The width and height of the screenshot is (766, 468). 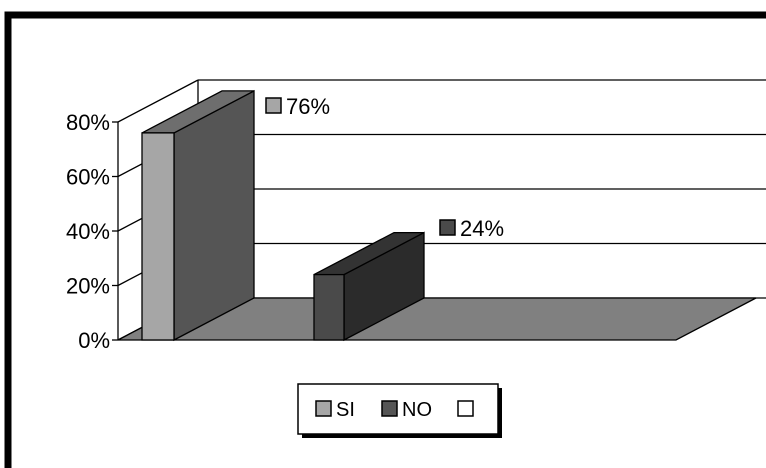 I want to click on y-tick-label: 40%, so click(x=88, y=231).